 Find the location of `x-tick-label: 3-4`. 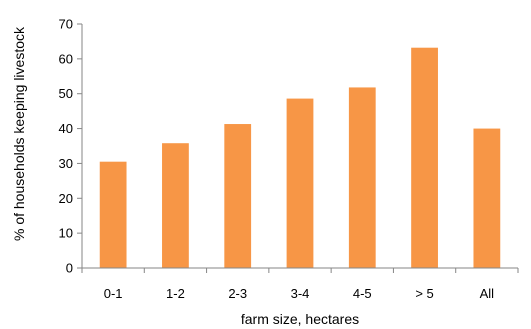

x-tick-label: 3-4 is located at coordinates (300, 293).